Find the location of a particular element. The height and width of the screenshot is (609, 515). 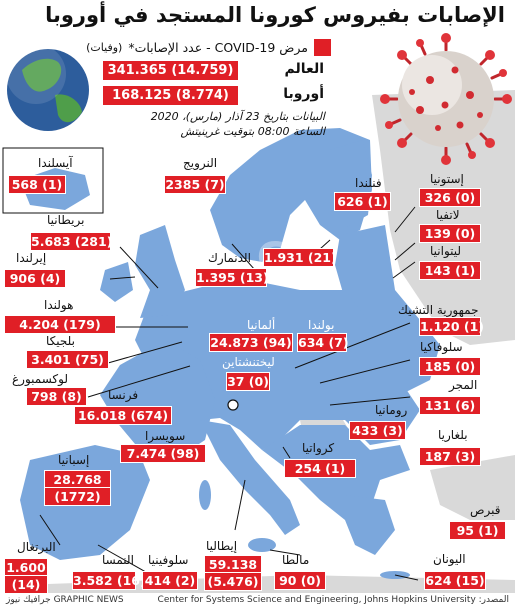

country-value-spain-deaths: (1772) is located at coordinates (77, 496).